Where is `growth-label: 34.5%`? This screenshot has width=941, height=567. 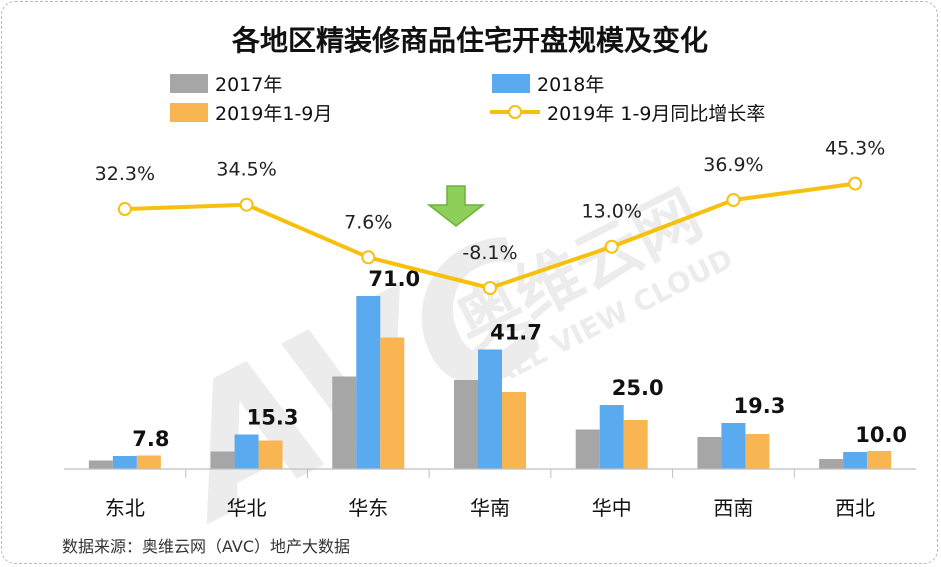
growth-label: 34.5% is located at coordinates (246, 170).